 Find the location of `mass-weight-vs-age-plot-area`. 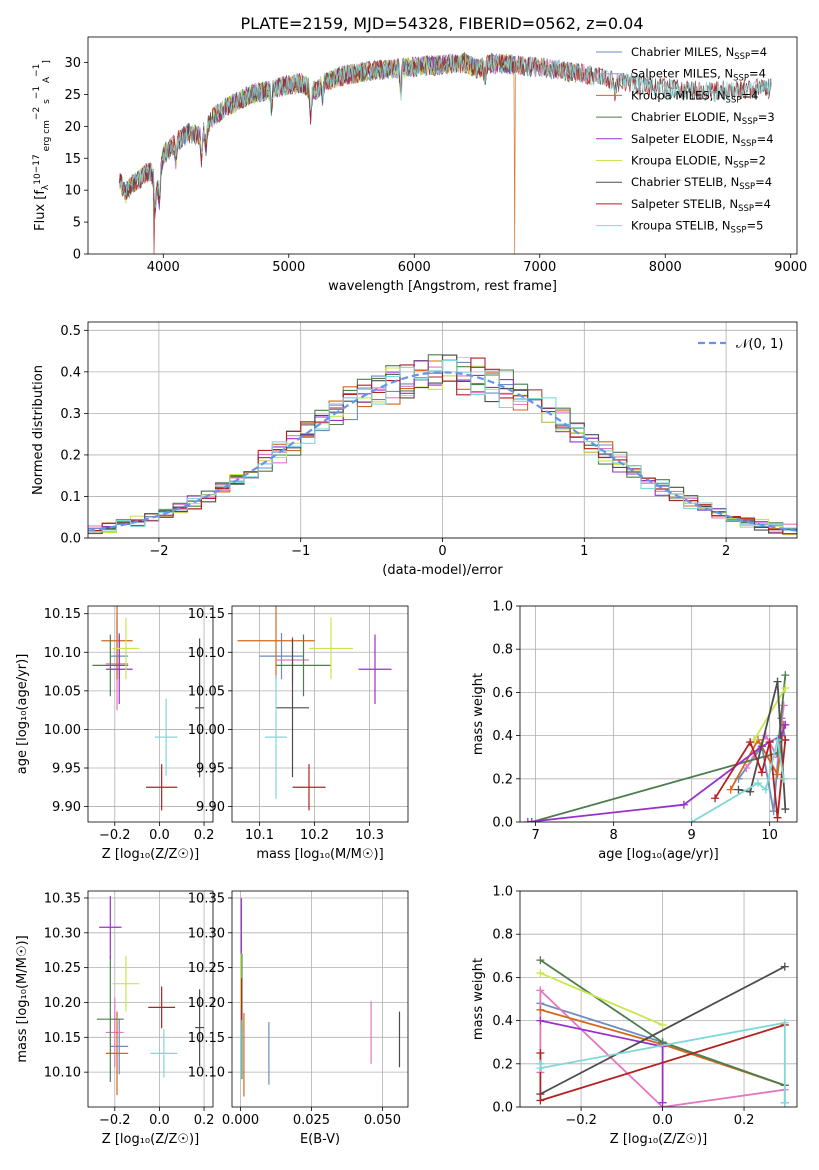

mass-weight-vs-age-plot-area is located at coordinates (656, 746).